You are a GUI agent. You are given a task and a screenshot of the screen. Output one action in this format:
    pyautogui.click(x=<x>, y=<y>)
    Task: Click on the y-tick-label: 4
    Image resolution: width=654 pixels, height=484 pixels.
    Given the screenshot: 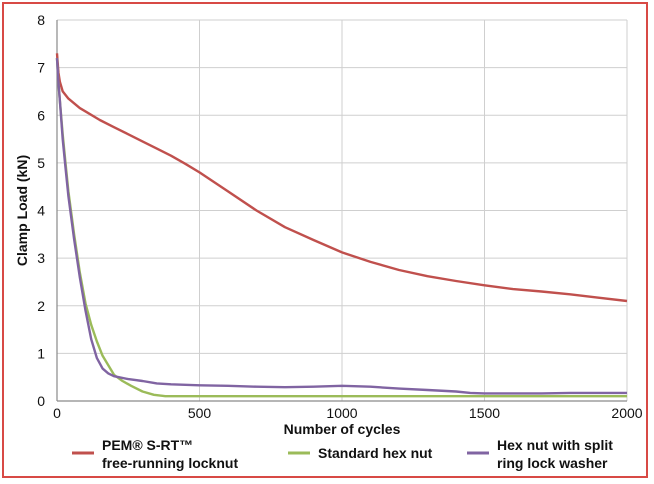 What is the action you would take?
    pyautogui.click(x=41, y=211)
    